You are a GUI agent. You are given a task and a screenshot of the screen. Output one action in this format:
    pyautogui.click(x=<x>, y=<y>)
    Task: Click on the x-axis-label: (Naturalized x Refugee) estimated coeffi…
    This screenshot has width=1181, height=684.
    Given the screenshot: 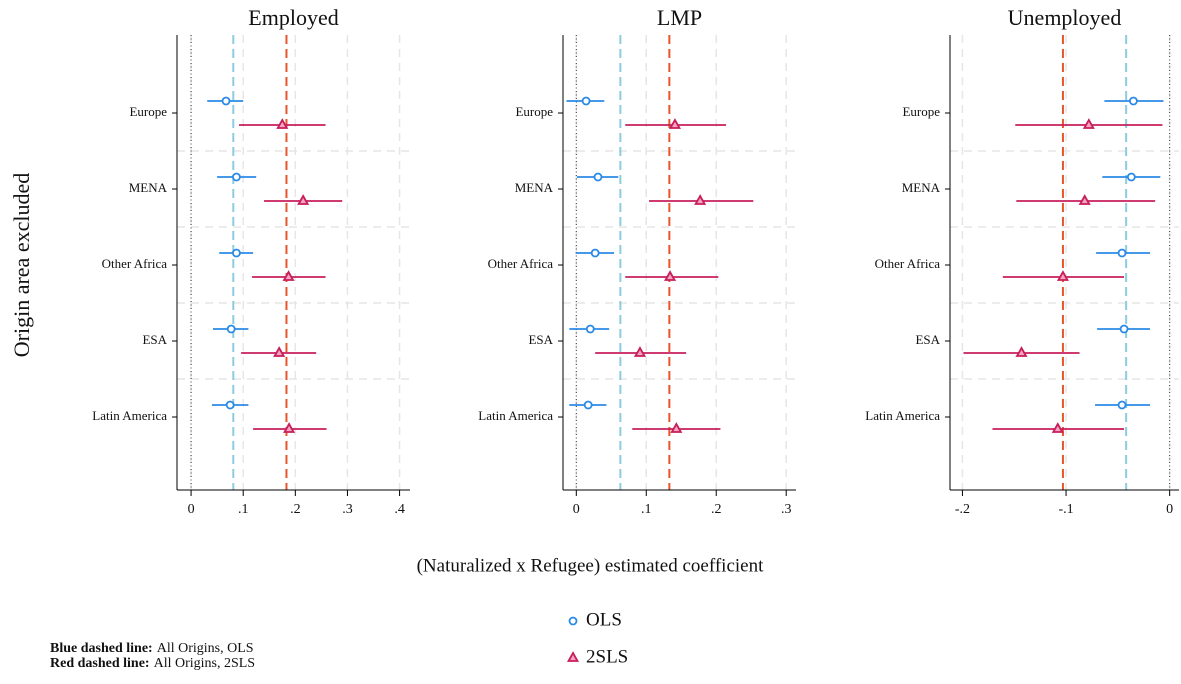 What is the action you would take?
    pyautogui.click(x=590, y=565)
    